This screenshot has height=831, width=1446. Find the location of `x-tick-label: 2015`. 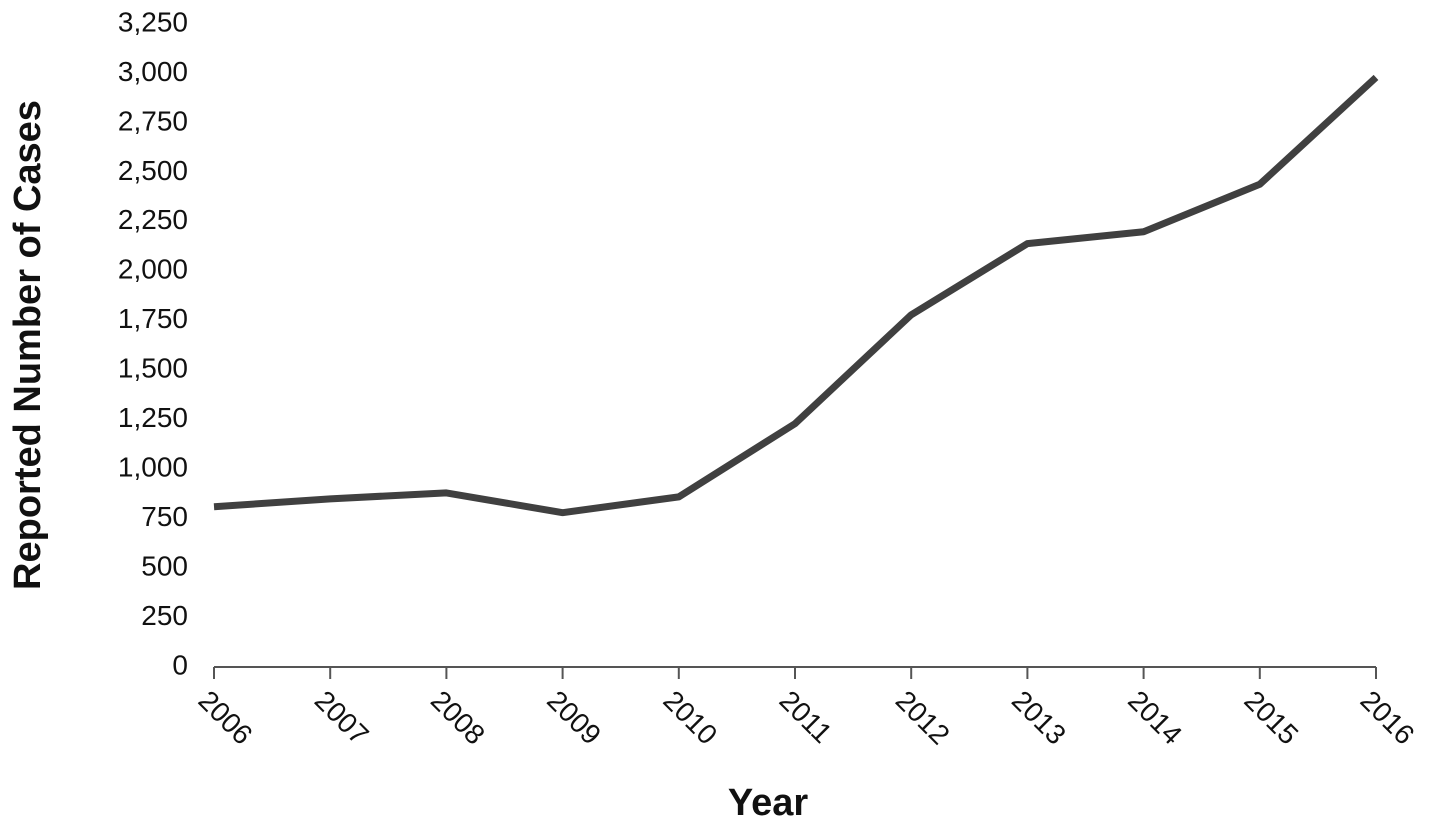

x-tick-label: 2015 is located at coordinates (1271, 718).